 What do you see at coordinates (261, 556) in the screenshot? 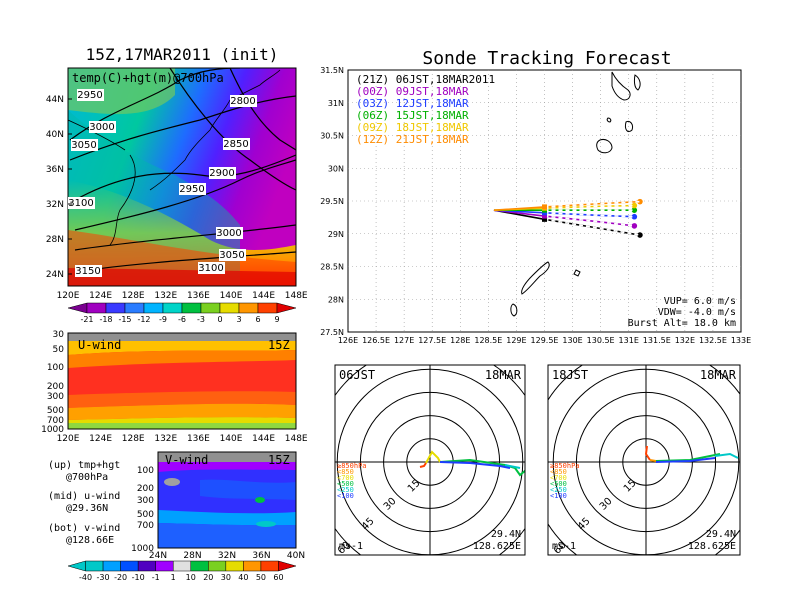
I see `lat-tick-label: 36N` at bounding box center [261, 556].